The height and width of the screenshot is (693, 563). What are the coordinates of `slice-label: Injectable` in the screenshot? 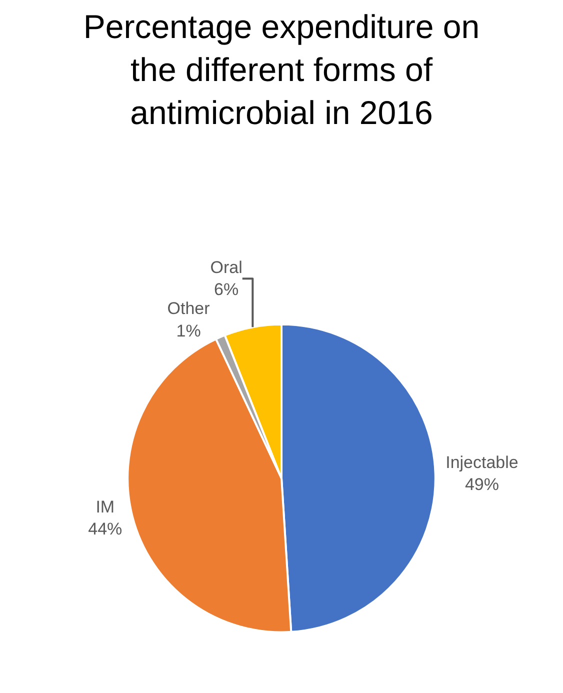 It's located at (482, 462).